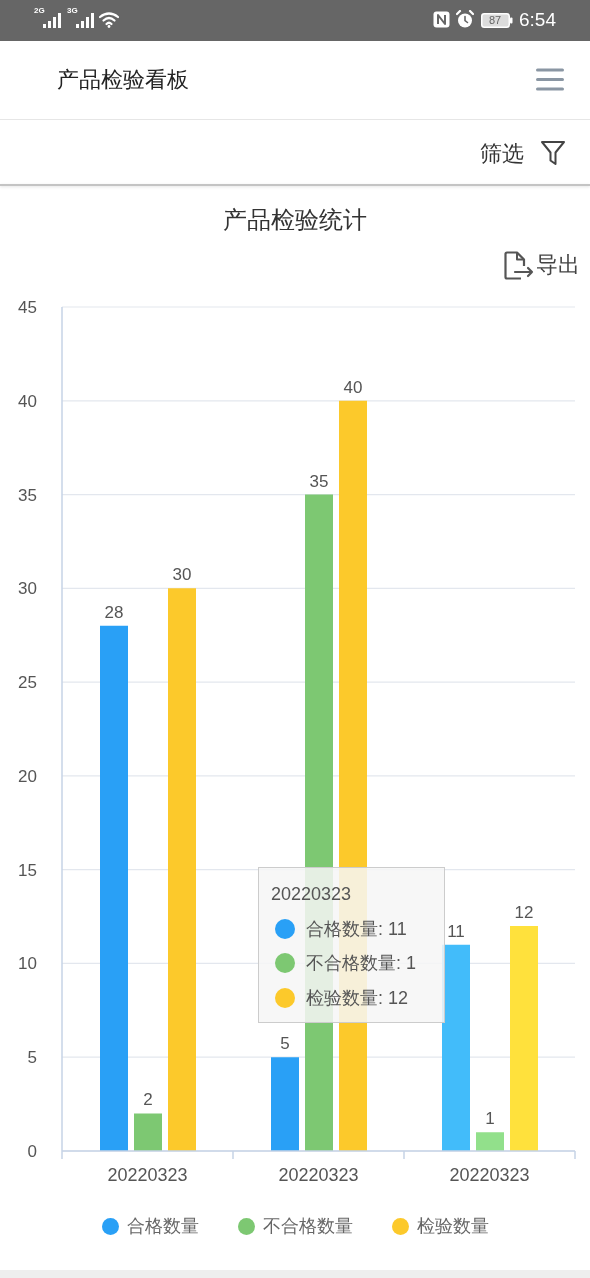 The height and width of the screenshot is (1278, 590). Describe the element at coordinates (27, 683) in the screenshot. I see `y-tick-label: 25` at that location.